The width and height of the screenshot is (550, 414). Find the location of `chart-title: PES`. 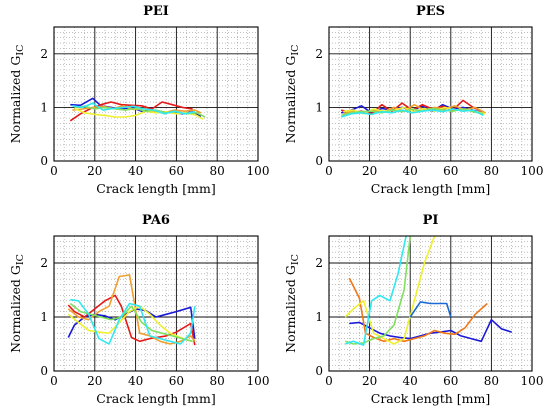

chart-title: PES is located at coordinates (430, 11).